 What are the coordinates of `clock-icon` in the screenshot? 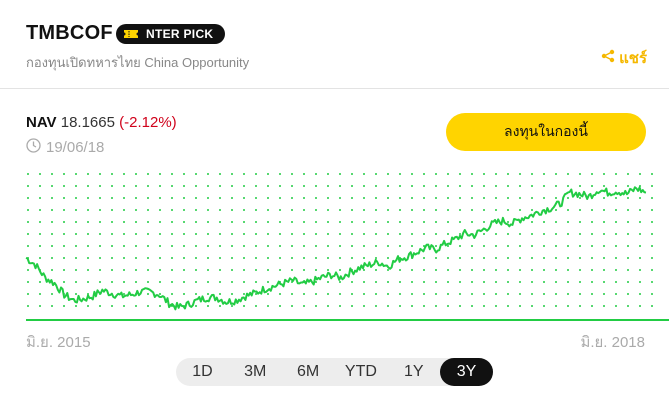 It's located at (33, 147).